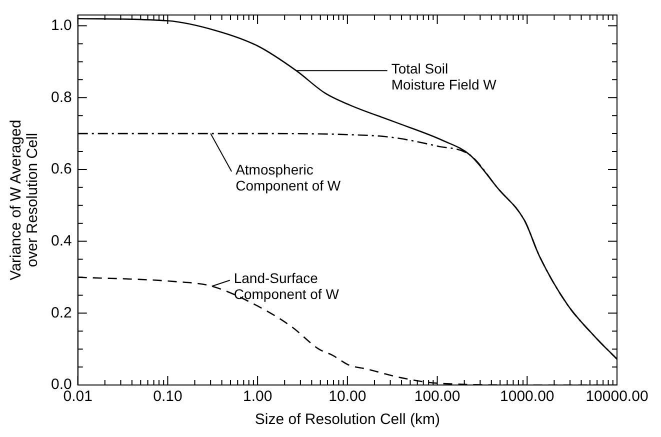 Image resolution: width=661 pixels, height=437 pixels. Describe the element at coordinates (24, 200) in the screenshot. I see `y-axis-title: Variance of W Averaged over Resolution Cell` at that location.